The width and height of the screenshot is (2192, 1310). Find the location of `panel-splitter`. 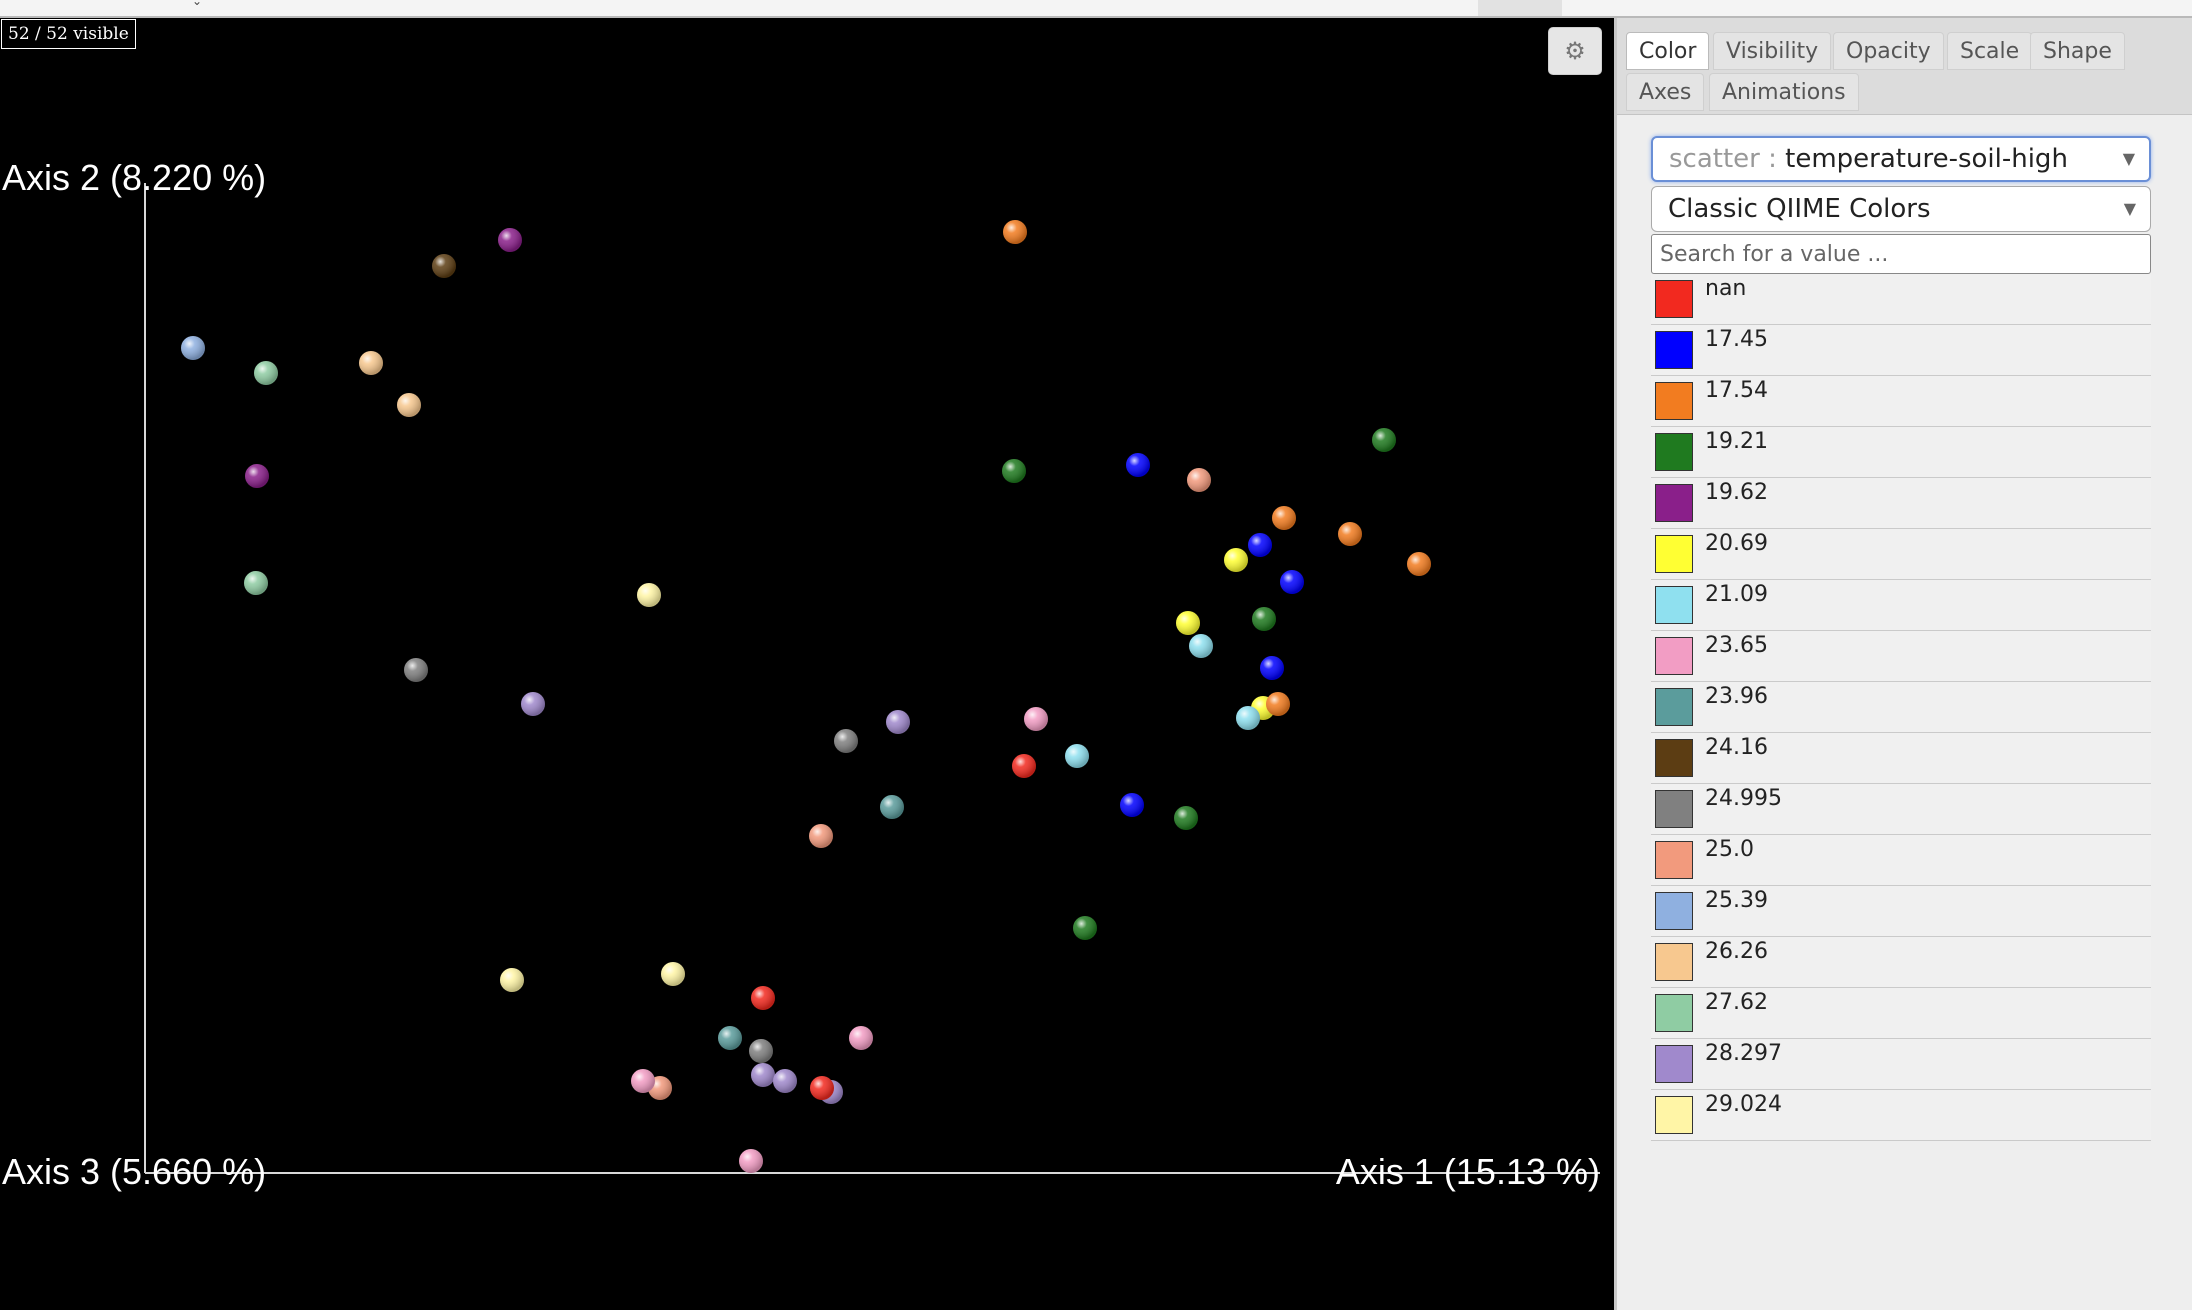

panel-splitter is located at coordinates (1615, 664).